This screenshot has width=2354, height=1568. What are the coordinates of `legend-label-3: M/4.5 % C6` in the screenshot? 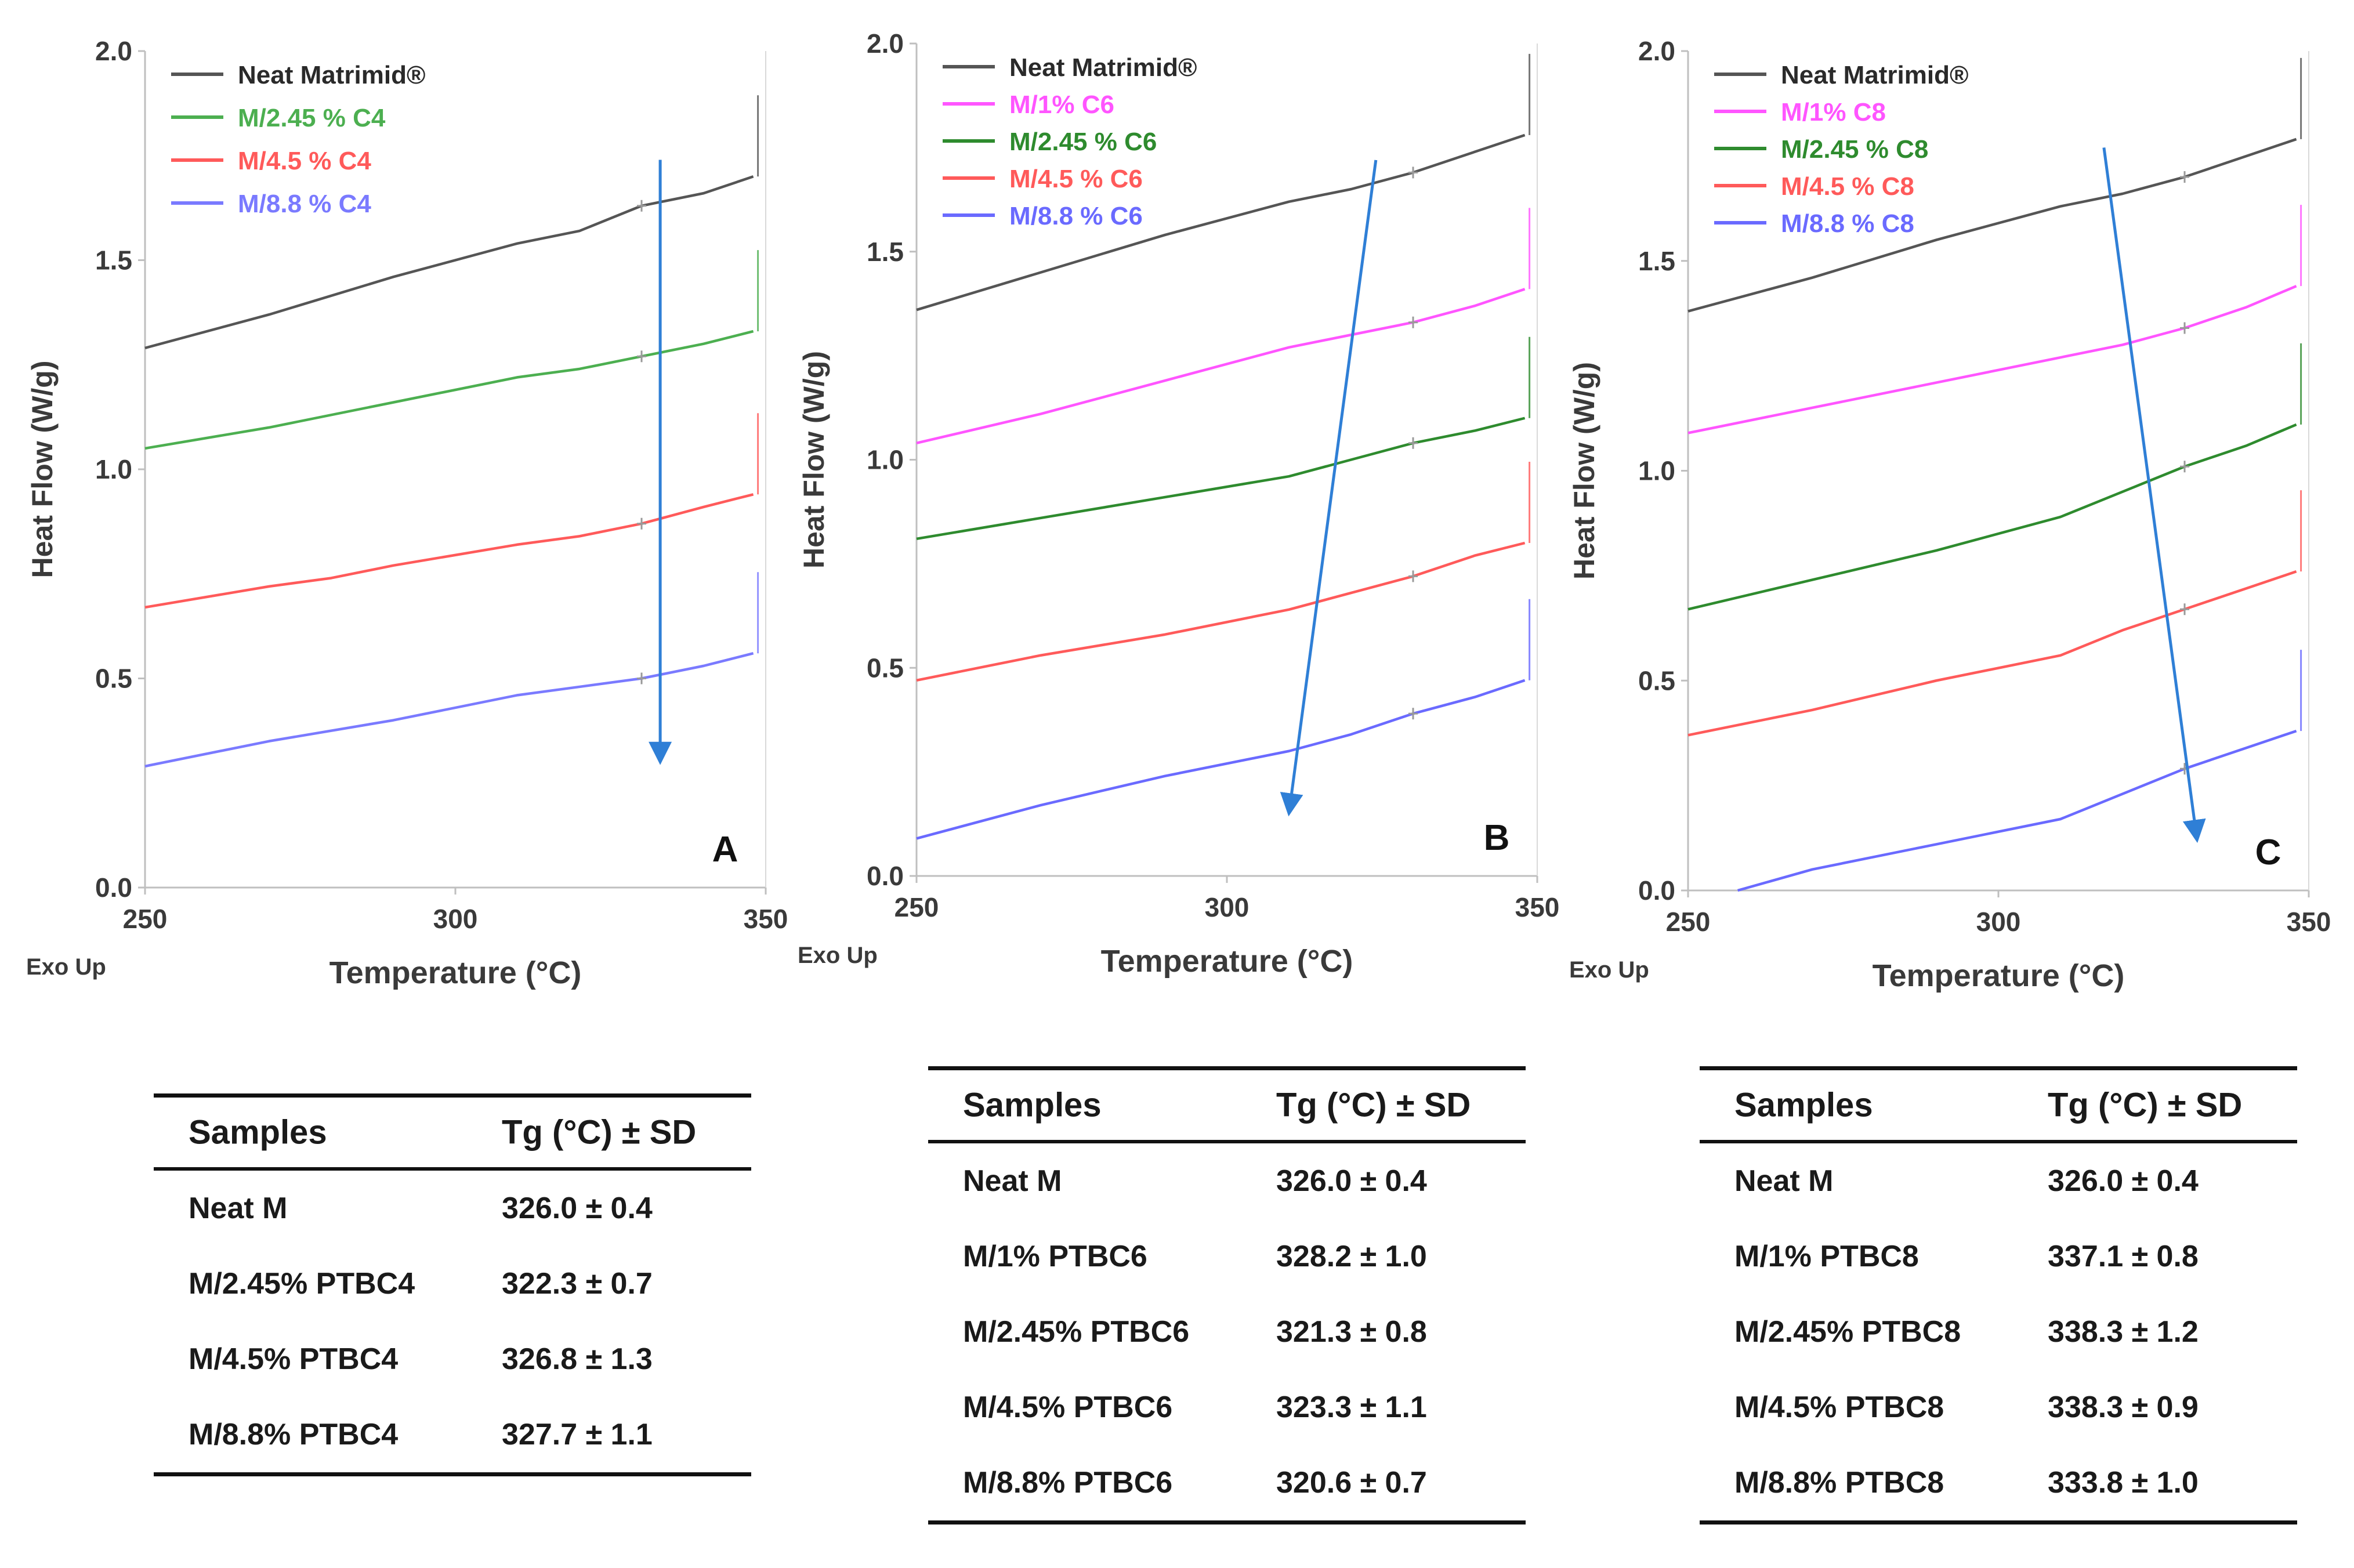 It's located at (1076, 179).